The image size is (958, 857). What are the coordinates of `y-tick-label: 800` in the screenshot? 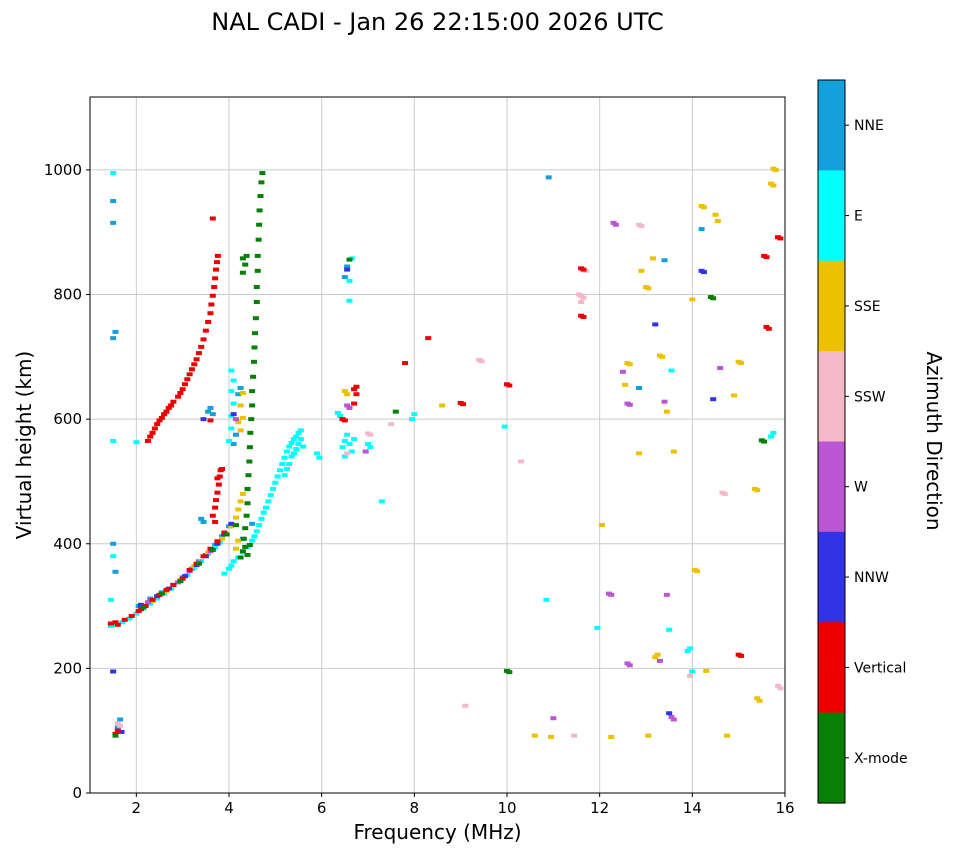 It's located at (67, 295).